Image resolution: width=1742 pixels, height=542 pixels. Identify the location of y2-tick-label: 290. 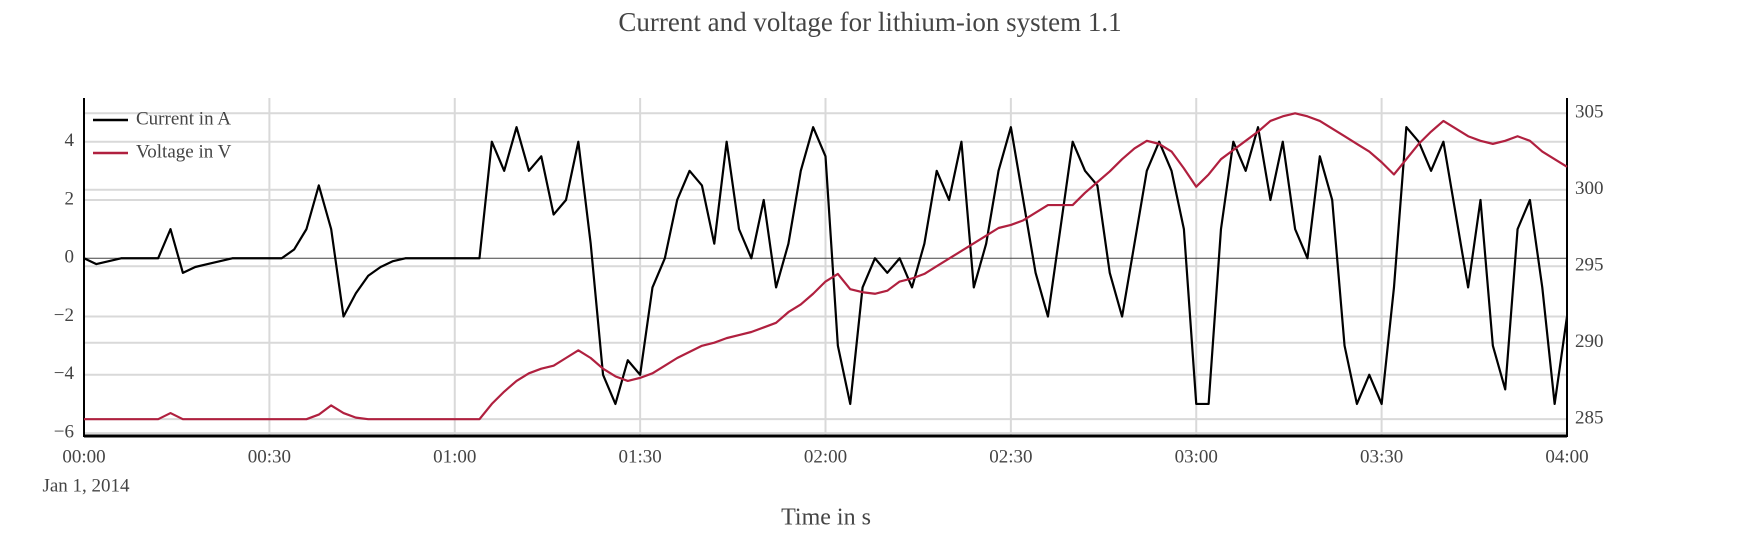
(1589, 341).